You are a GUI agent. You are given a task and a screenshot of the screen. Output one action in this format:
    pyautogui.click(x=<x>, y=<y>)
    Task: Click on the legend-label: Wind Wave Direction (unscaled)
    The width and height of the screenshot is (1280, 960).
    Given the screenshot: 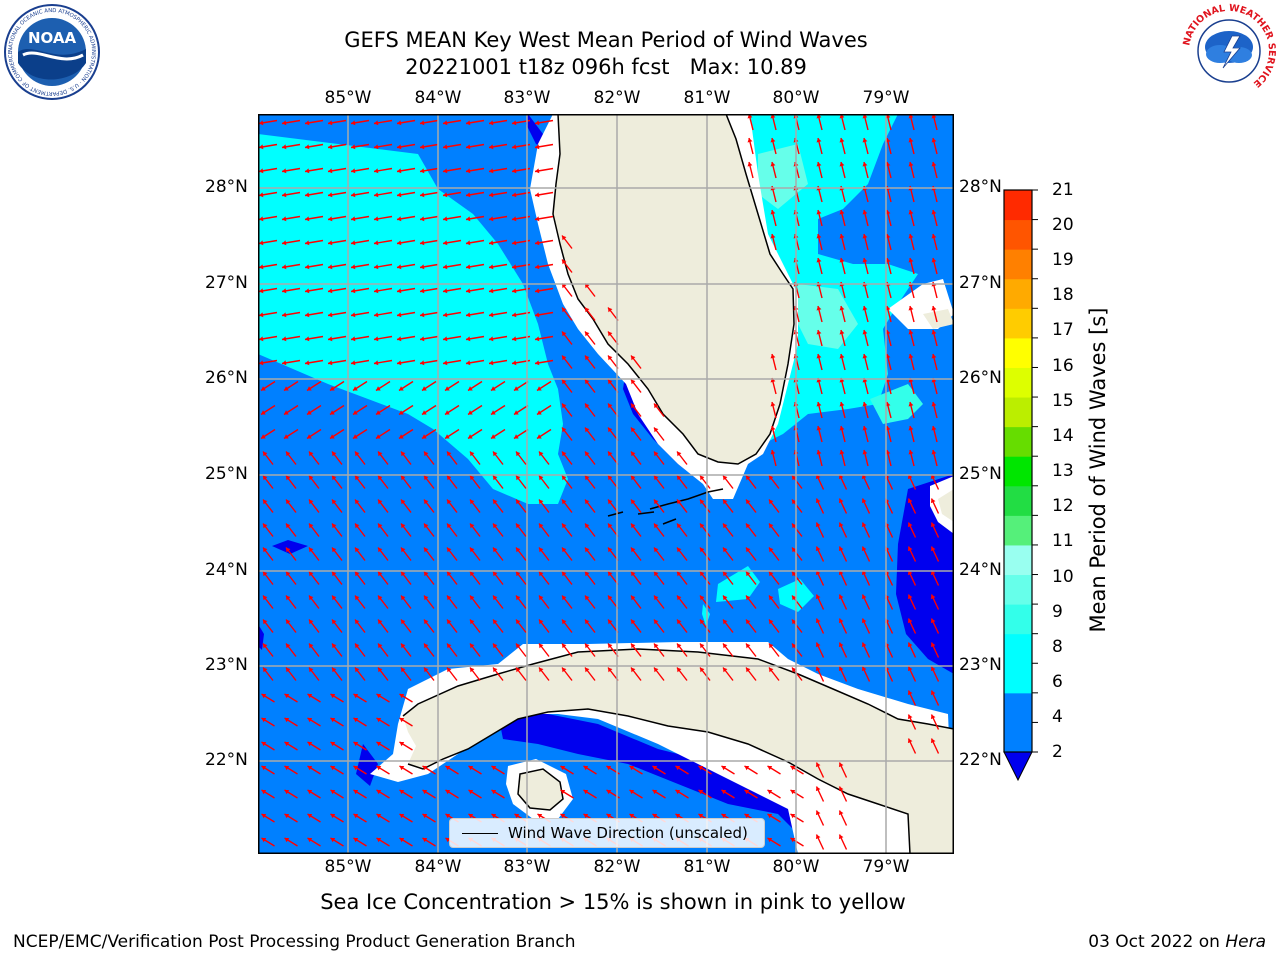 What is the action you would take?
    pyautogui.click(x=628, y=833)
    